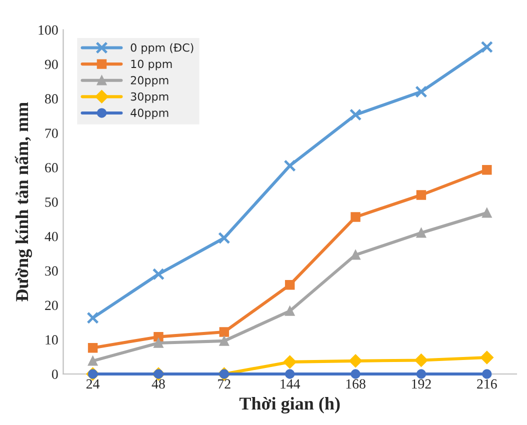 This screenshot has height=425, width=527. Describe the element at coordinates (356, 384) in the screenshot. I see `x-tick-label: 168` at that location.